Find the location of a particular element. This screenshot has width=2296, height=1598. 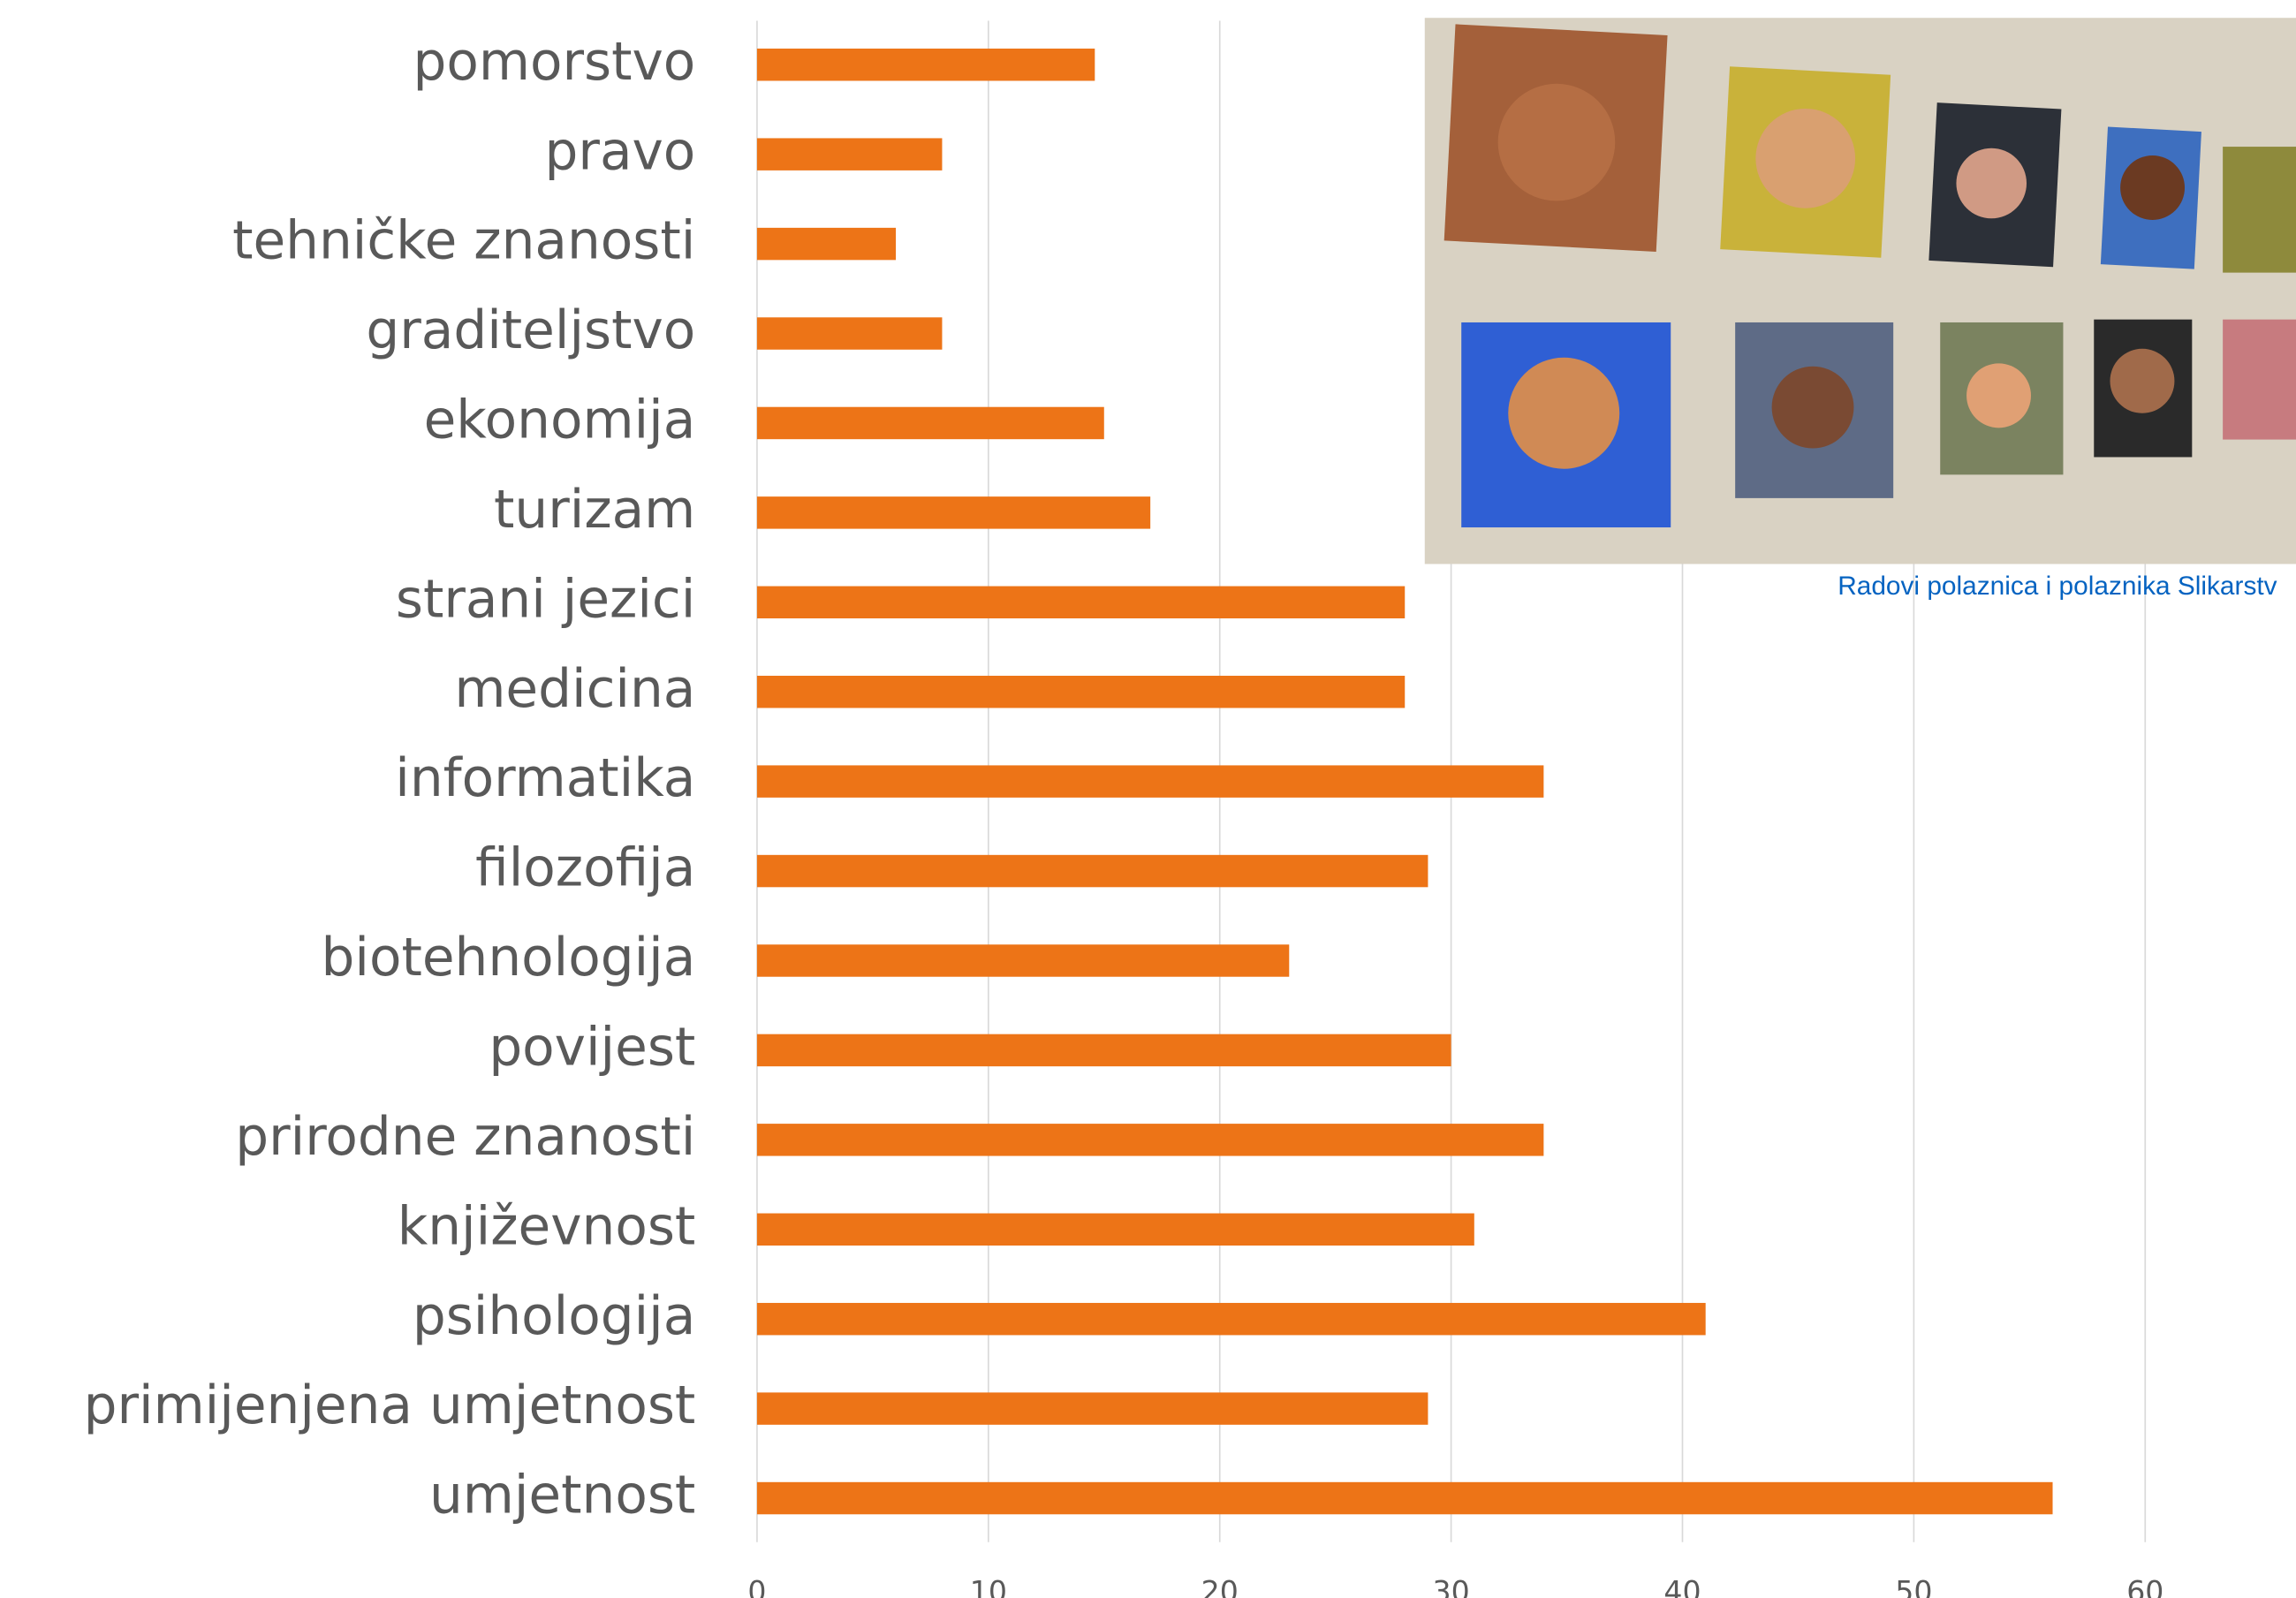

y-tick-label: prirodne znanosti is located at coordinates (465, 1137).